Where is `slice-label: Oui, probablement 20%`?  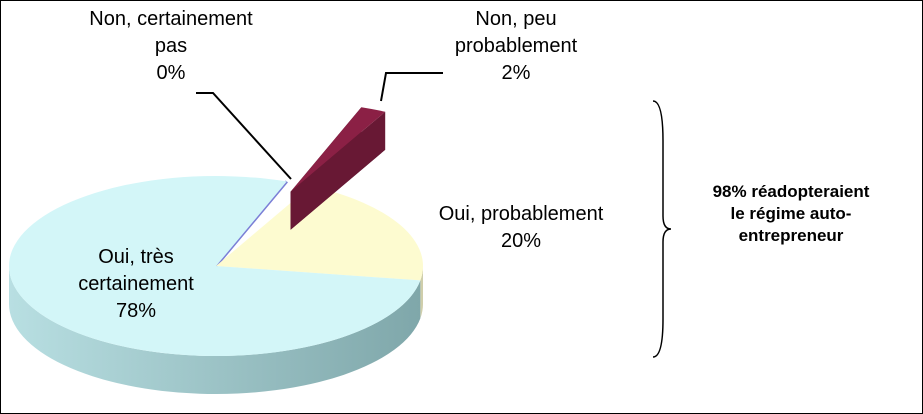
slice-label: Oui, probablement 20% is located at coordinates (521, 228).